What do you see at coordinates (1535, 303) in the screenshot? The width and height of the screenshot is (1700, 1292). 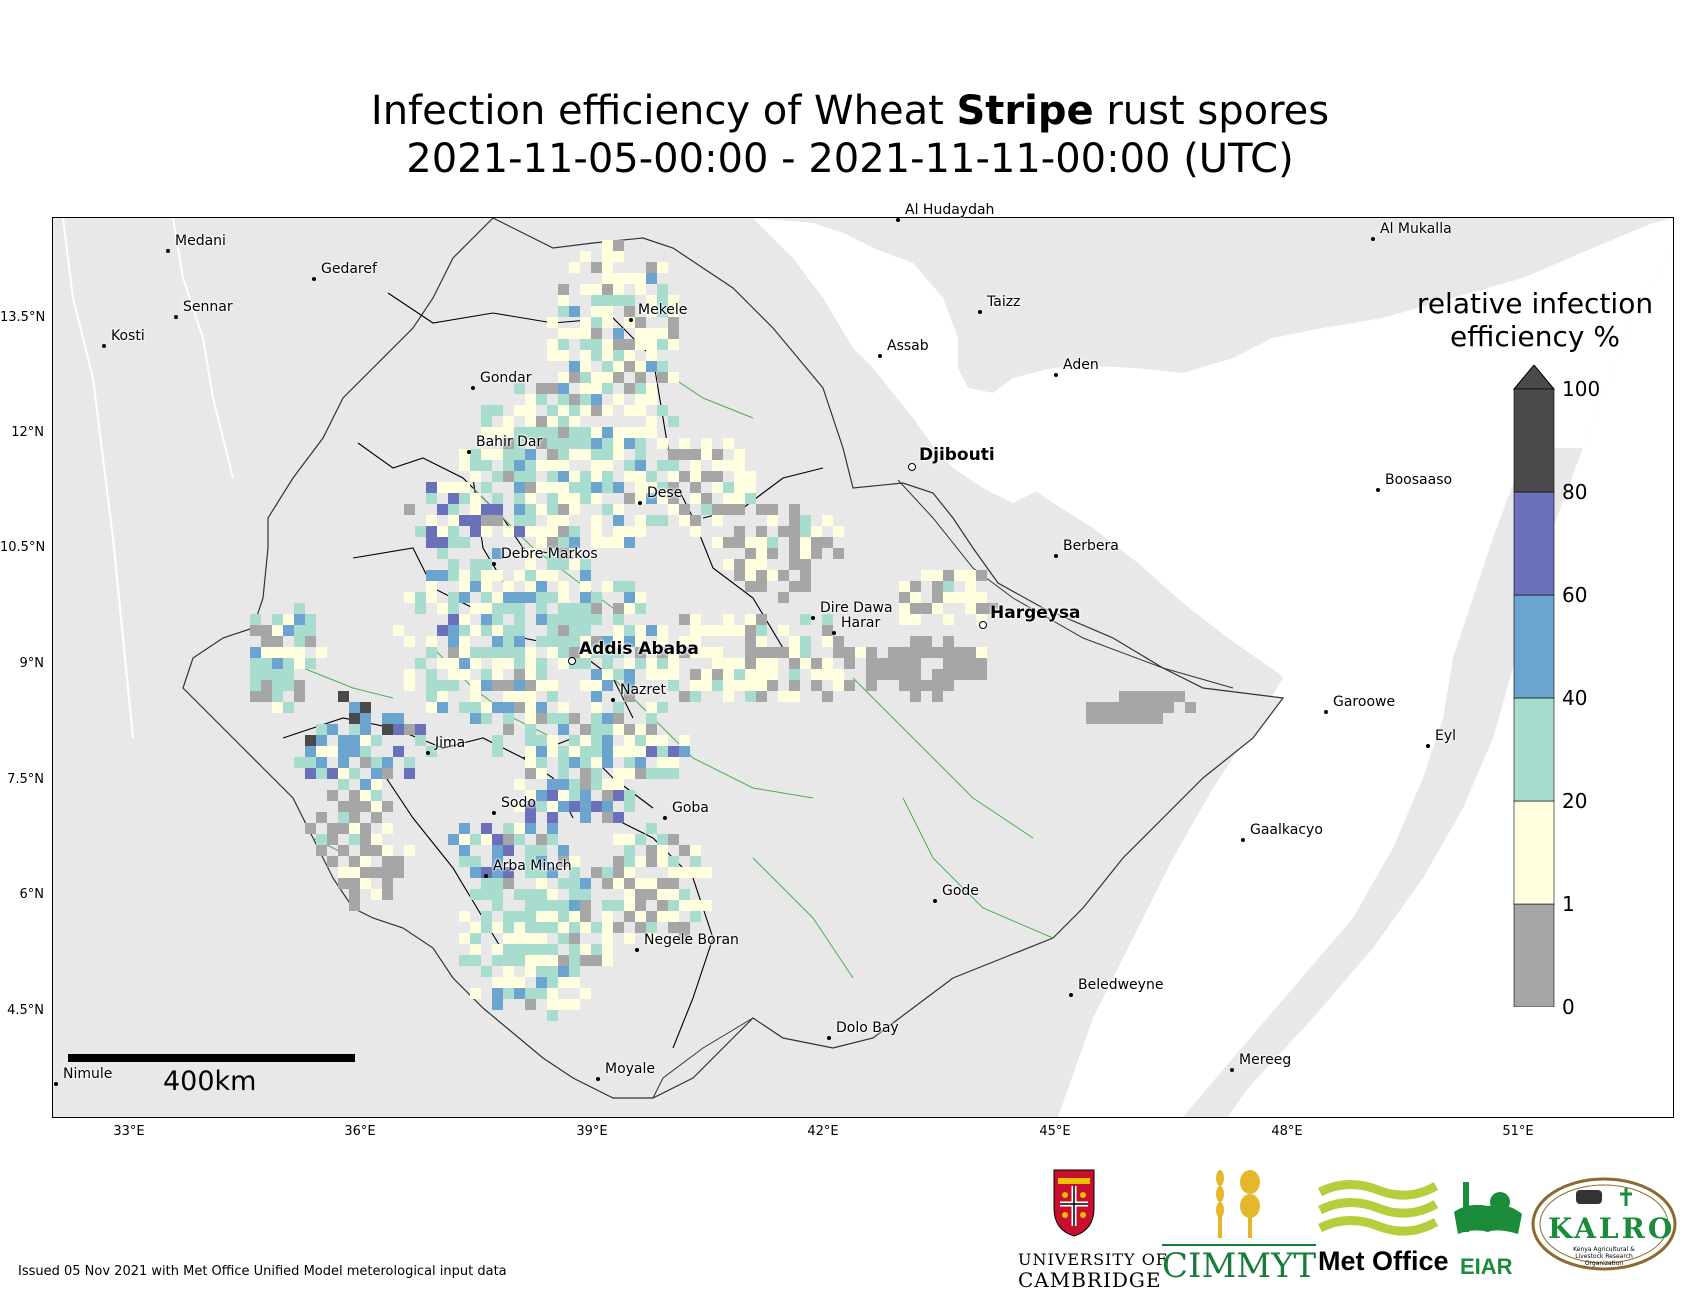 I see `colorbar-title-line1: relative infection` at bounding box center [1535, 303].